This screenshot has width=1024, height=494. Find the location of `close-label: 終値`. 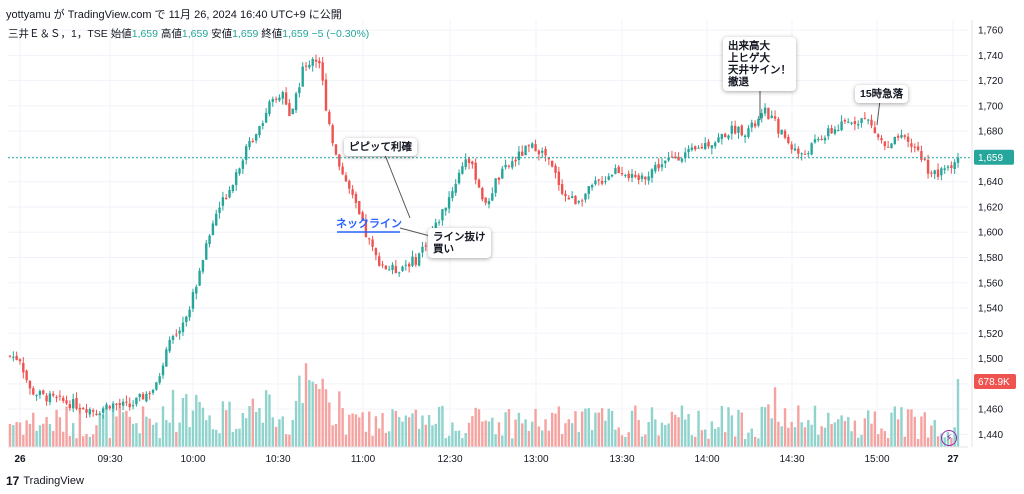

close-label: 終値 is located at coordinates (272, 34).